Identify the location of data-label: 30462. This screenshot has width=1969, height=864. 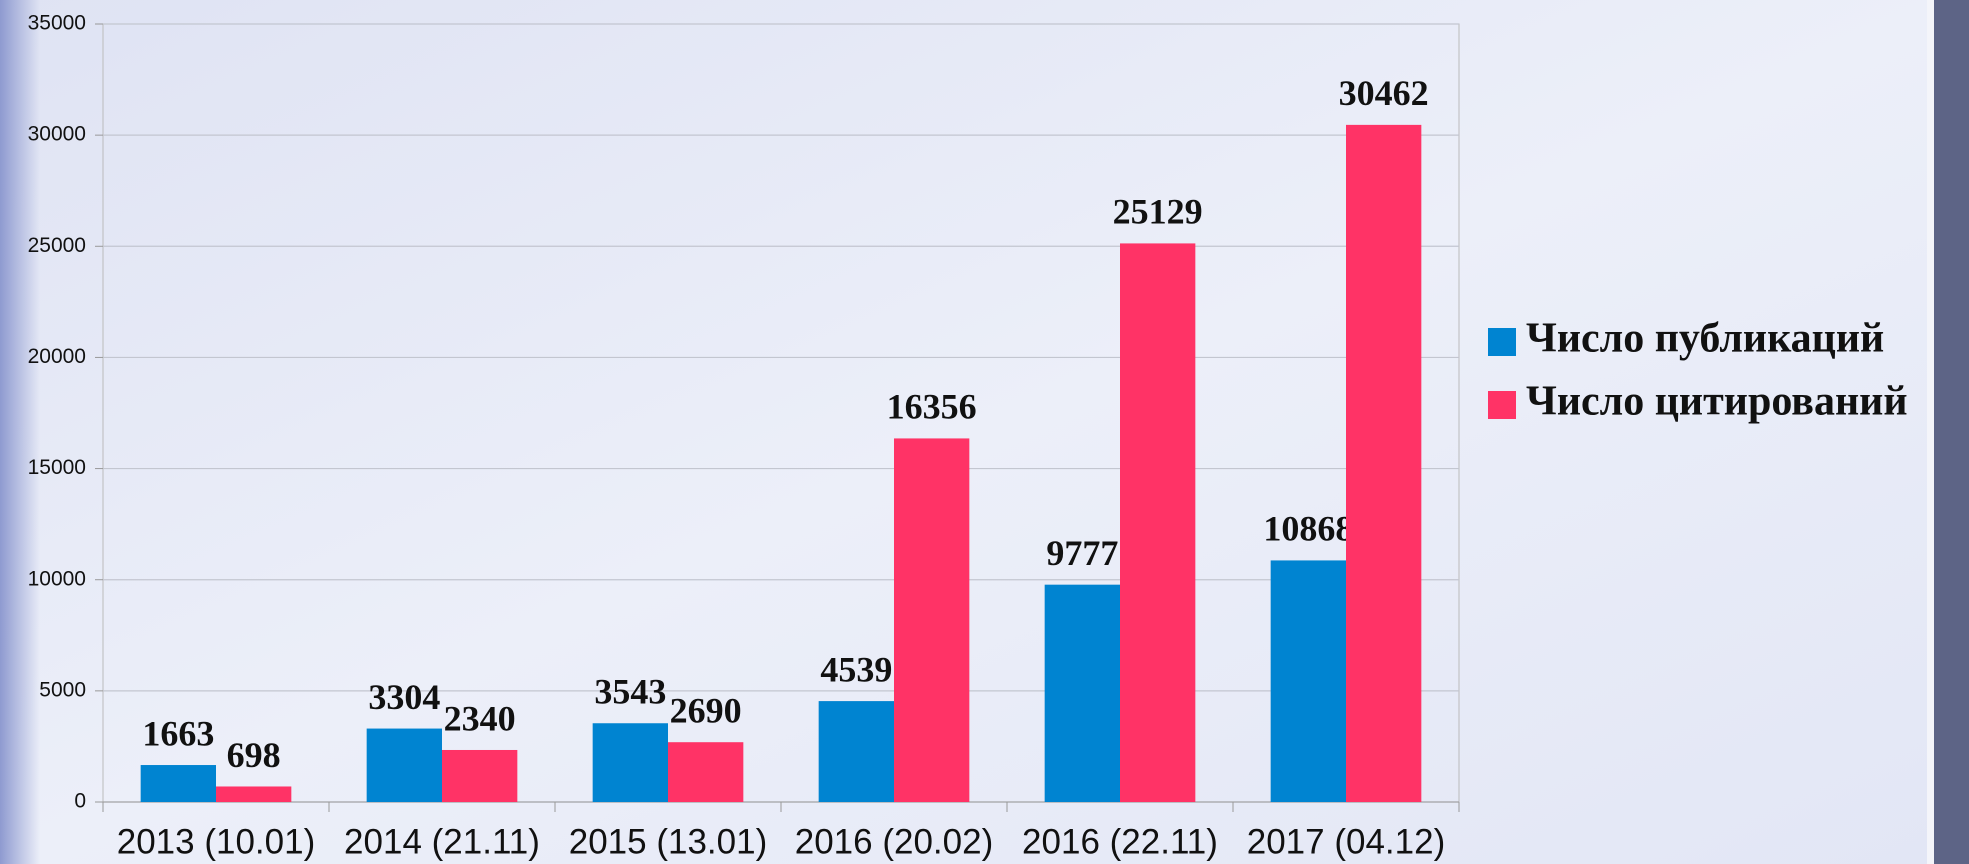
(1384, 93).